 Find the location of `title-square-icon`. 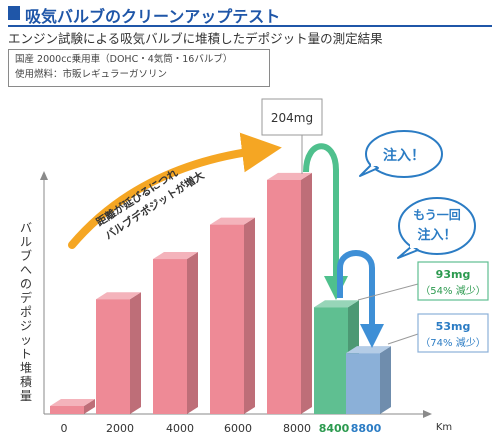

title-square-icon is located at coordinates (14, 13).